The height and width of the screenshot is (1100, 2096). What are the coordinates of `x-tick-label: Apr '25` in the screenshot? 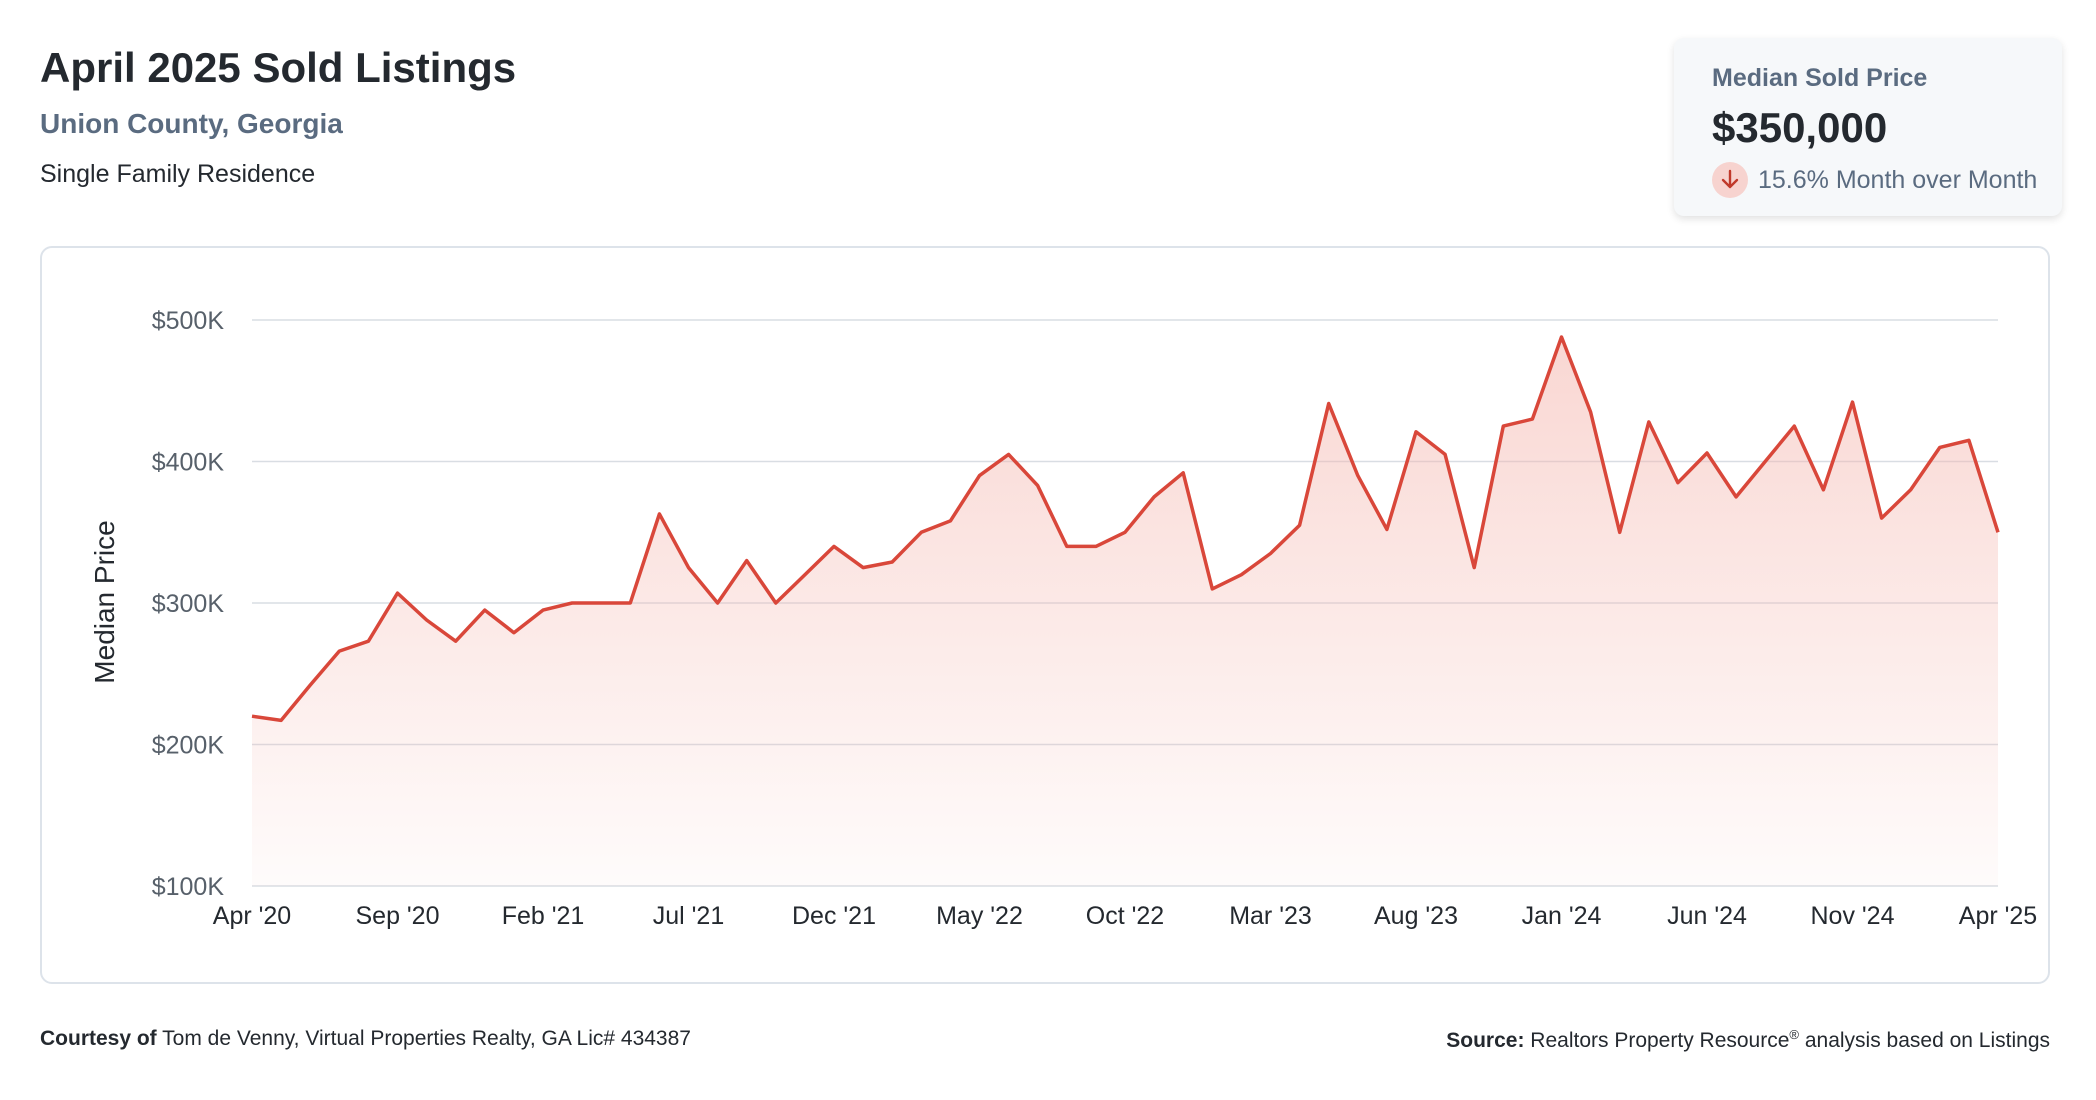 It's located at (1998, 916).